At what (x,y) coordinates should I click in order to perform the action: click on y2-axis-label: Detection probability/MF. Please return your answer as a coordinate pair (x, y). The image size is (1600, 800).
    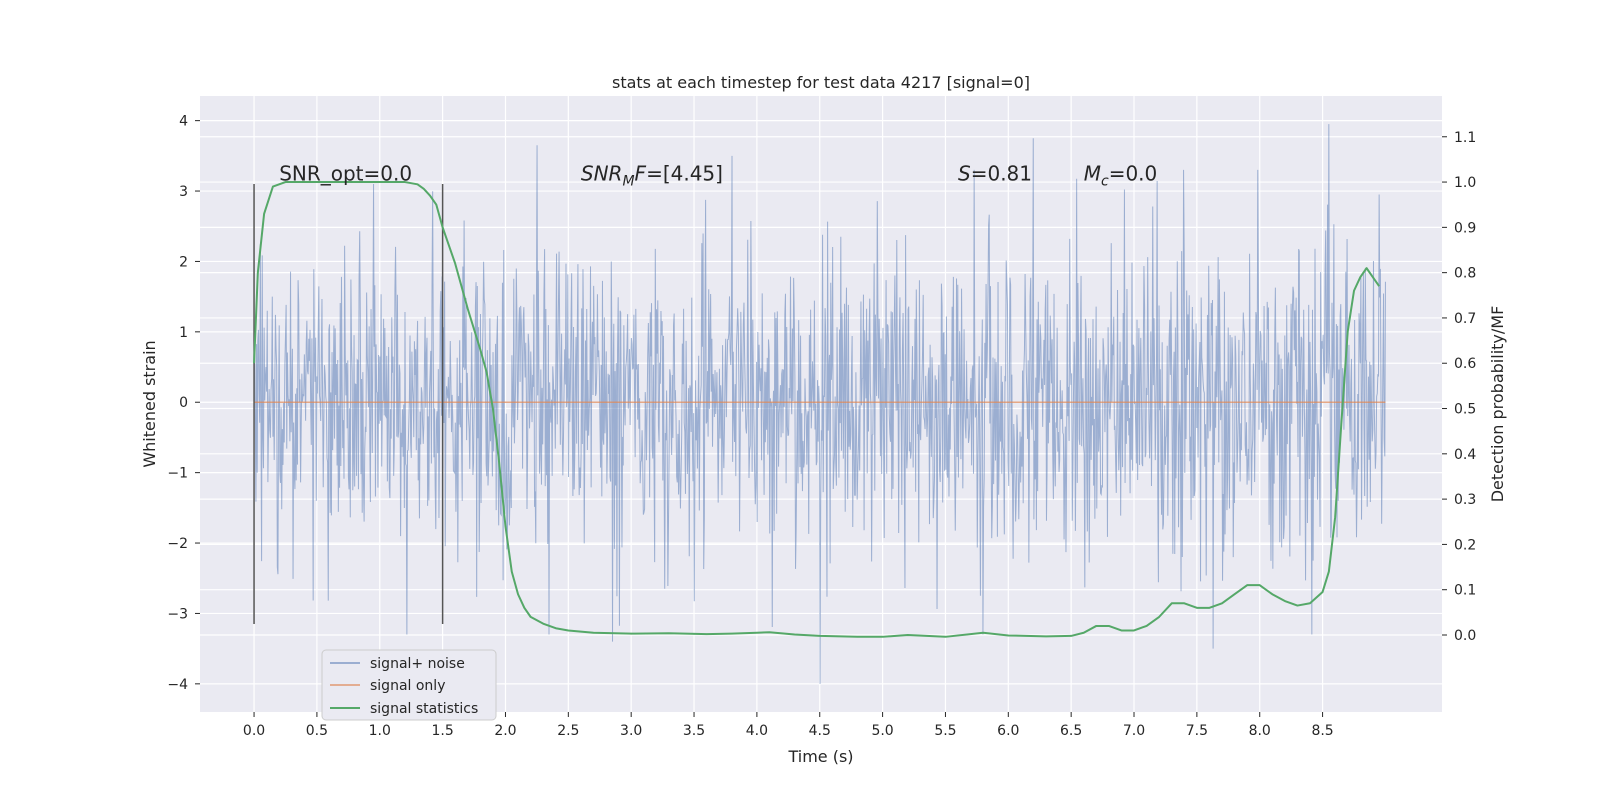
    Looking at the image, I should click on (1497, 404).